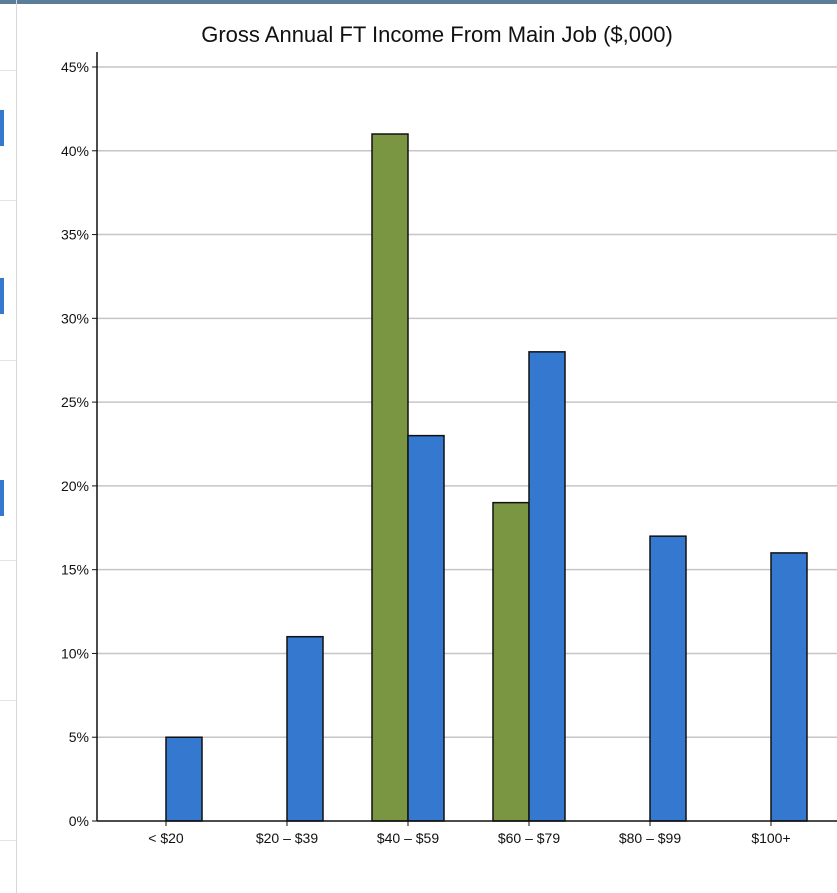  Describe the element at coordinates (287, 838) in the screenshot. I see `x-tick-label: $20 – $39` at that location.